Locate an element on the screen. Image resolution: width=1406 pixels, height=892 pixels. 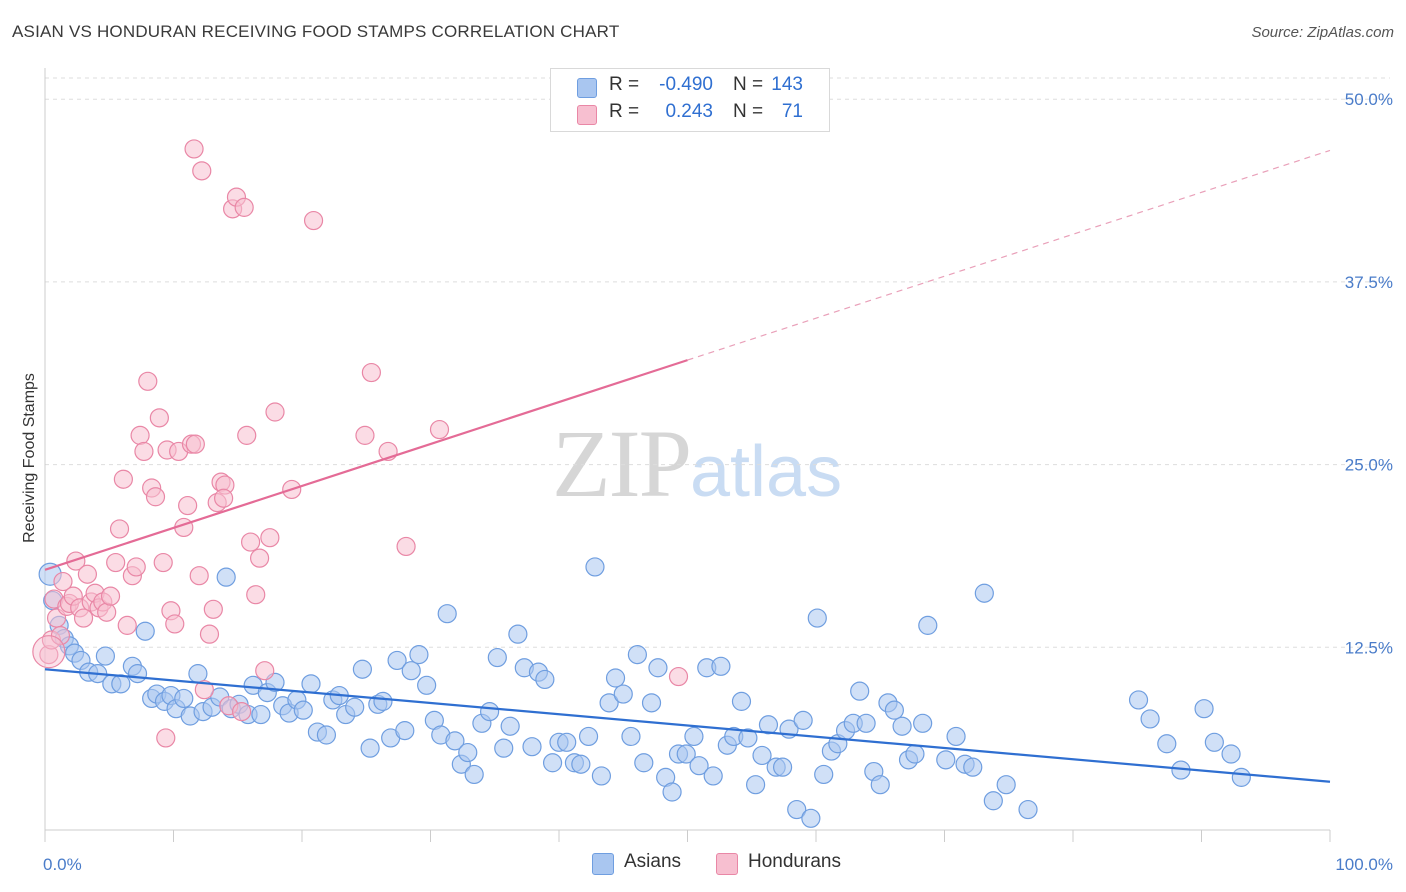
legend-n-value: 143 is located at coordinates (787, 84).